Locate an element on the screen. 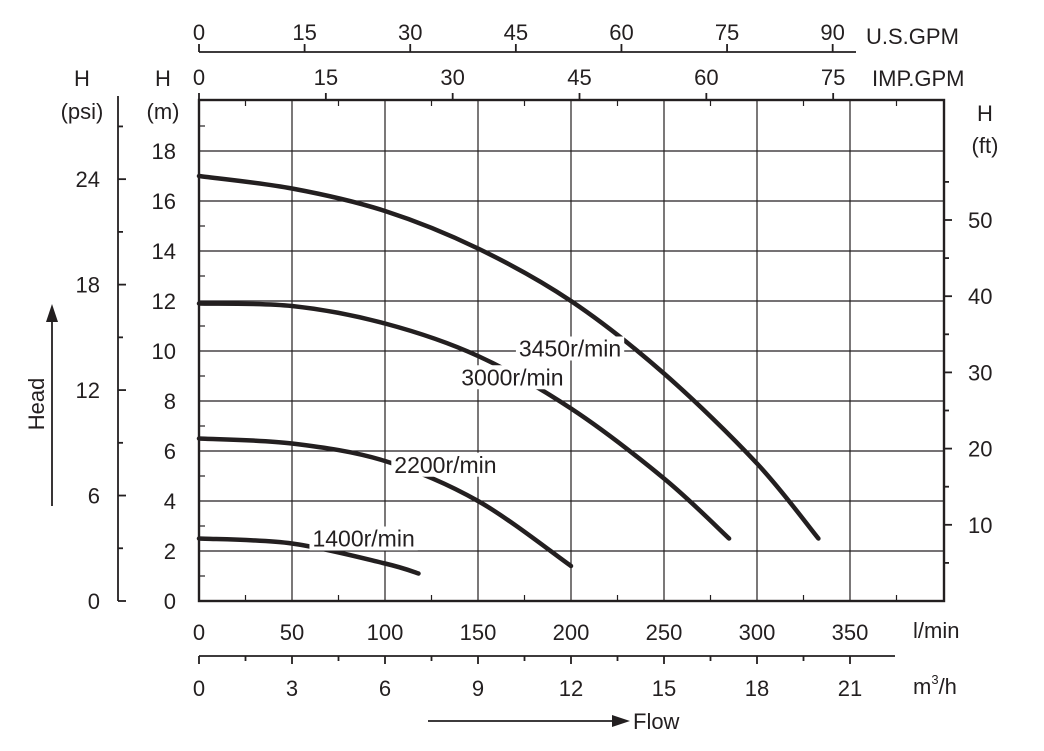 This screenshot has height=751, width=1044. psi-tick-label: 18 is located at coordinates (88, 285).